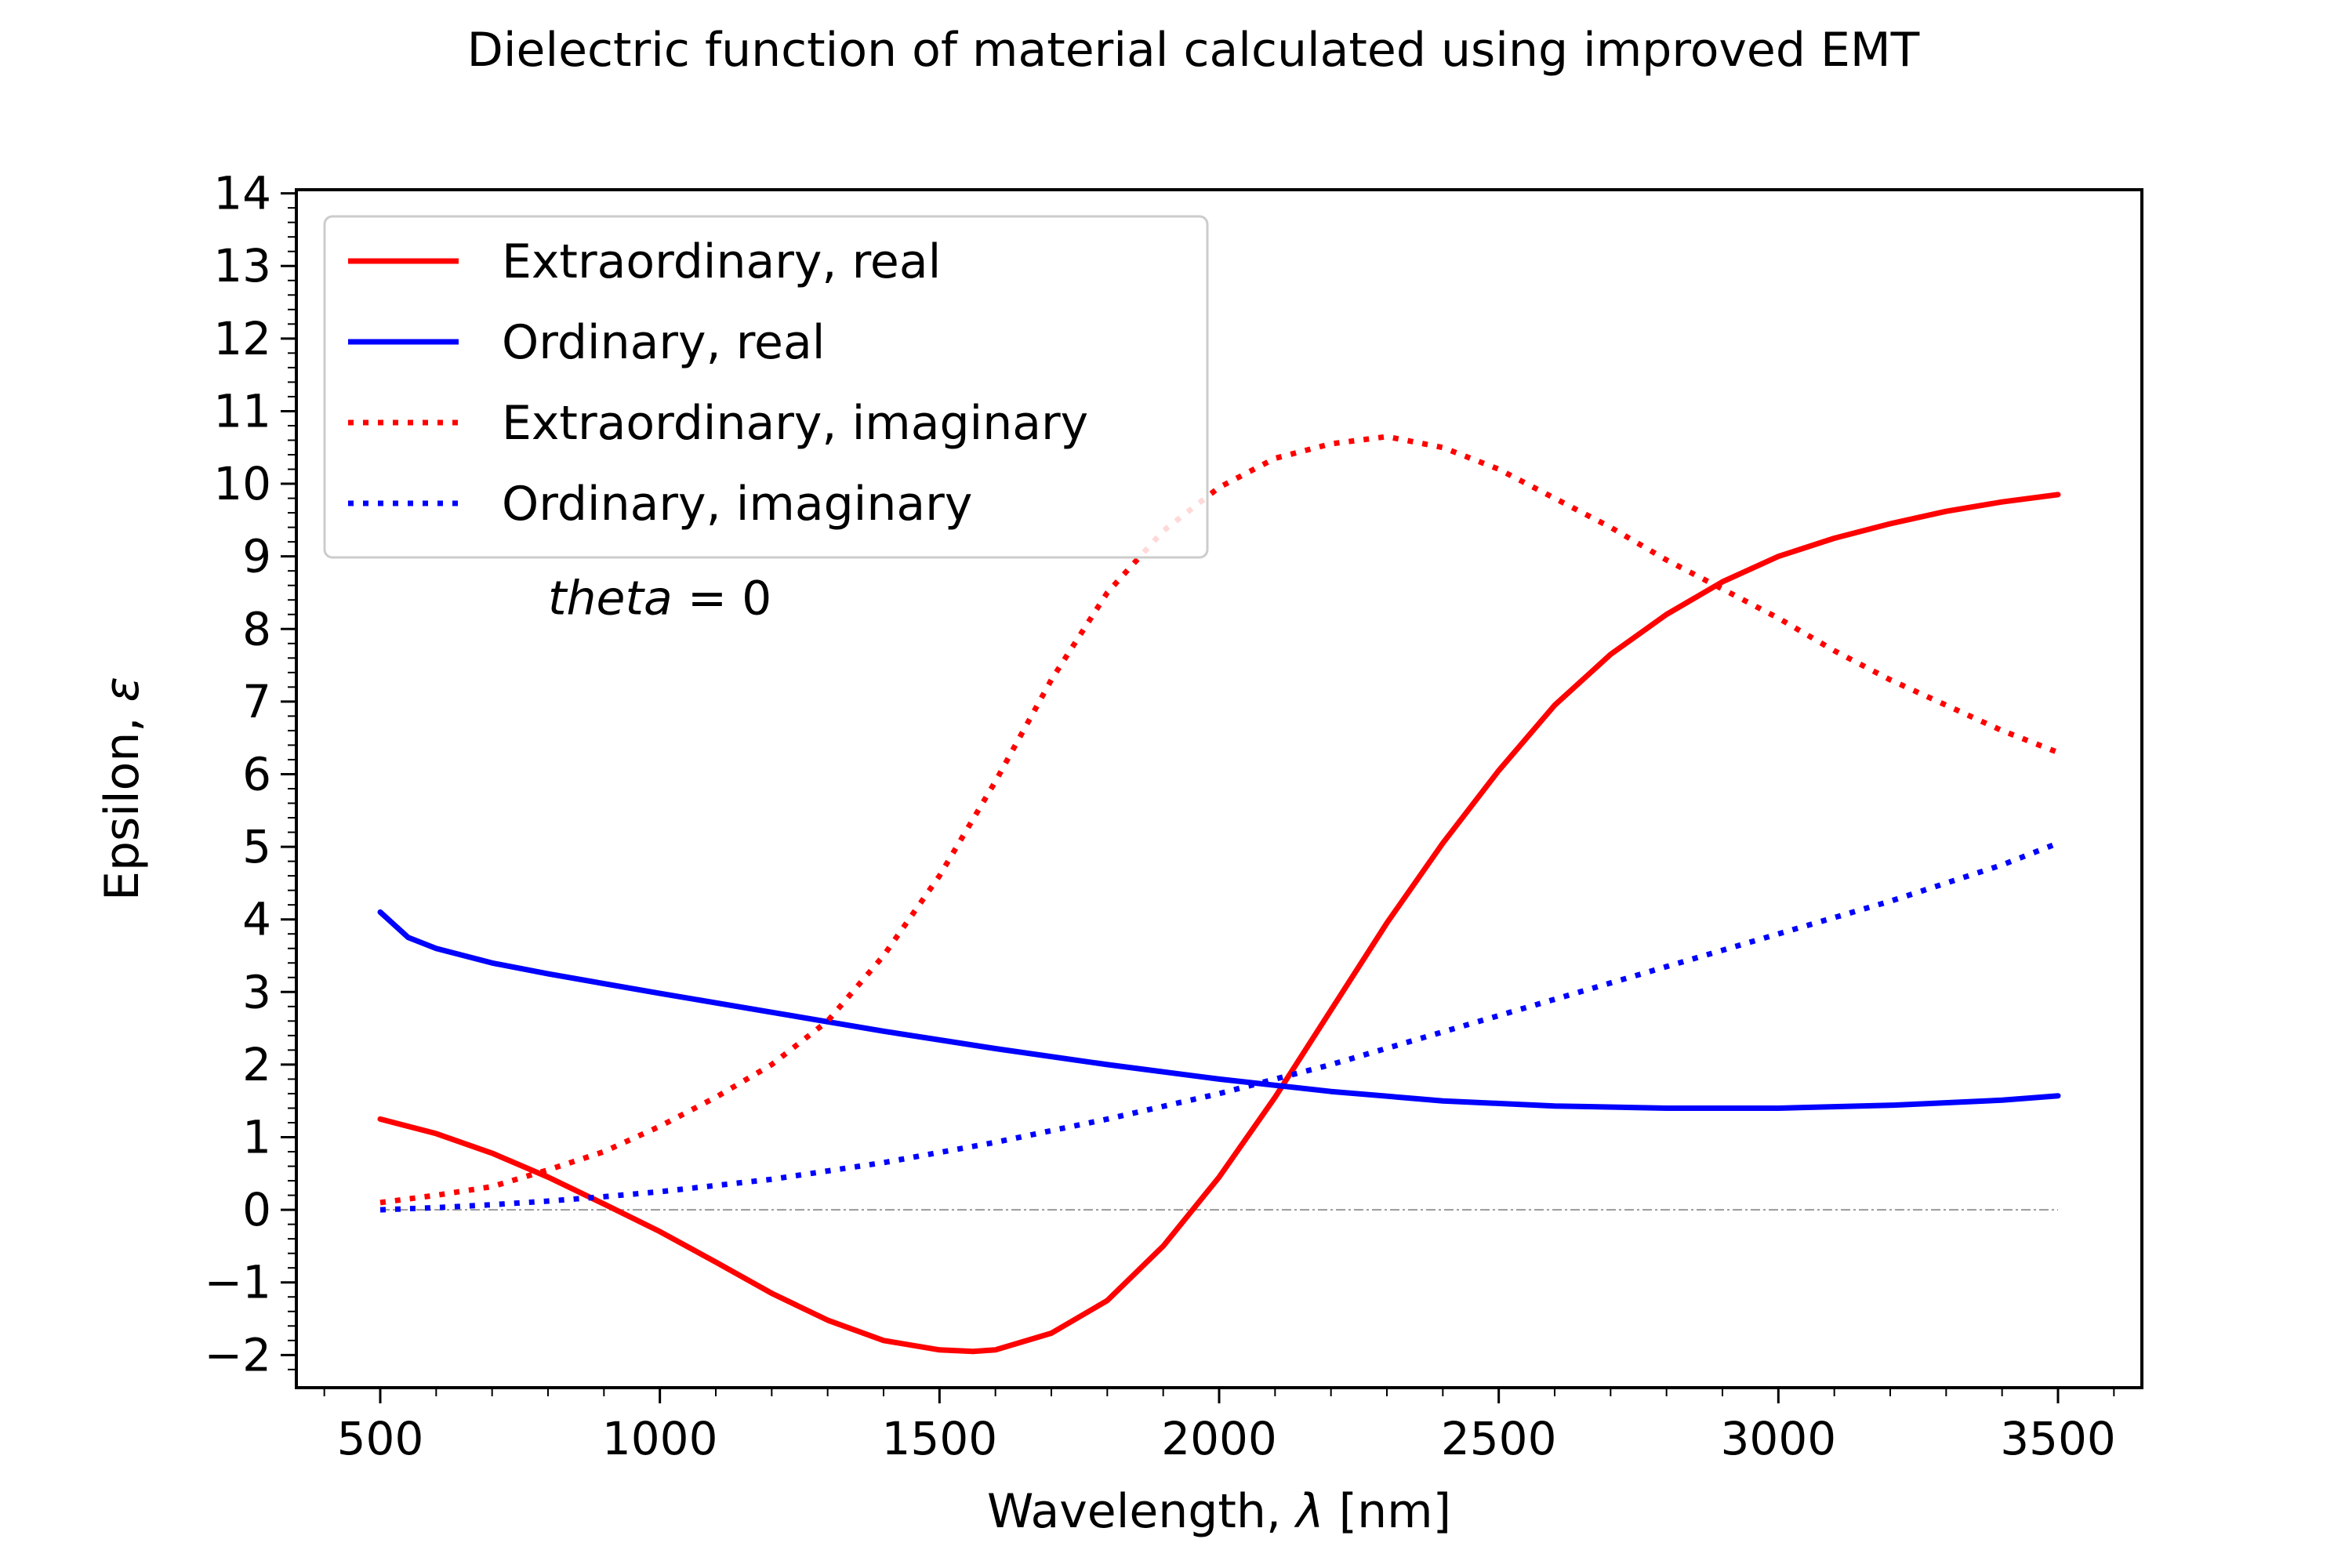 This screenshot has height=1568, width=2352. I want to click on x-axis-title-prefix: Wavelength,, so click(1141, 1511).